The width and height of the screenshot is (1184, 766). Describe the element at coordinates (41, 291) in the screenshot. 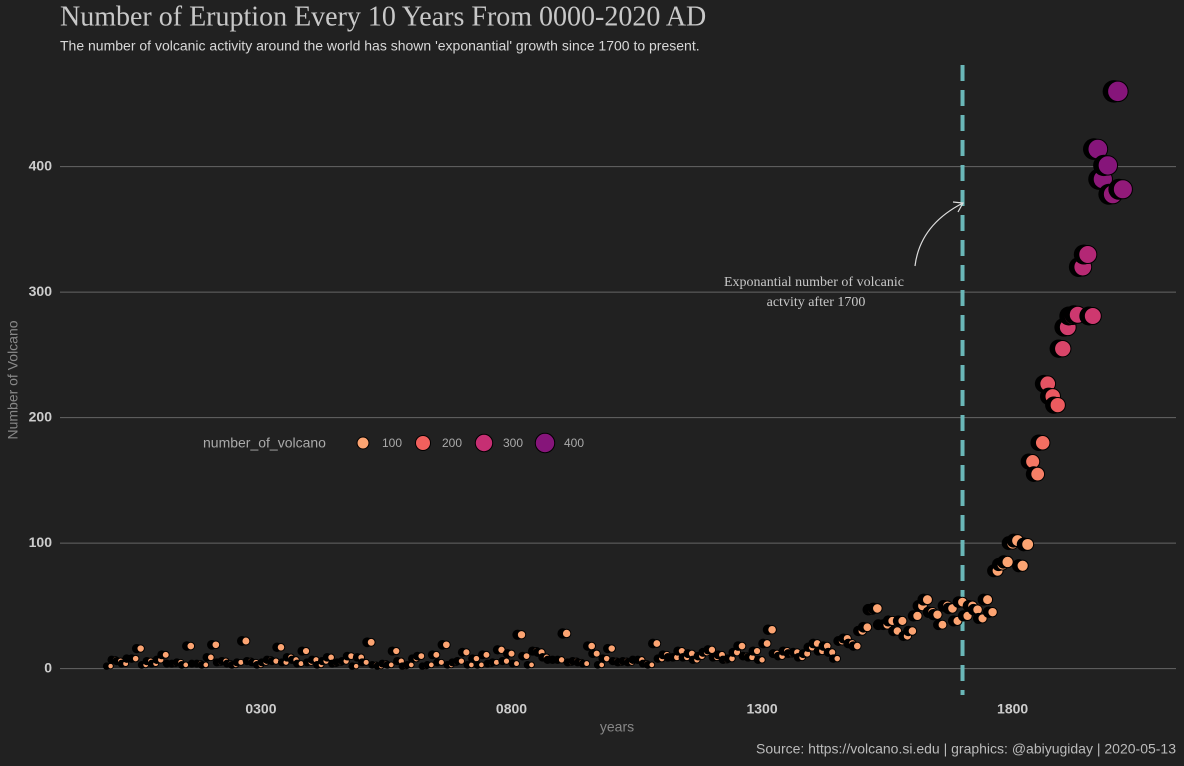

I see `y-tick-label: 300` at that location.